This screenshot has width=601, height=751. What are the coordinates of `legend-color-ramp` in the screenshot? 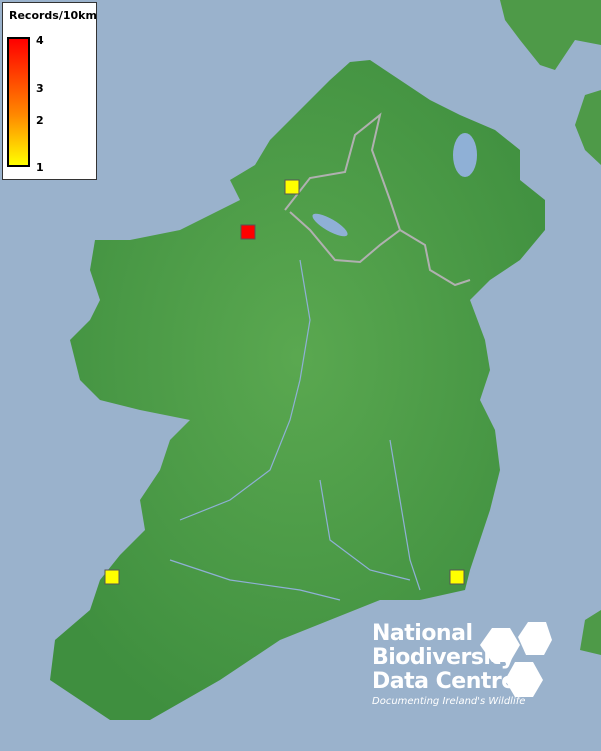 It's located at (18, 102).